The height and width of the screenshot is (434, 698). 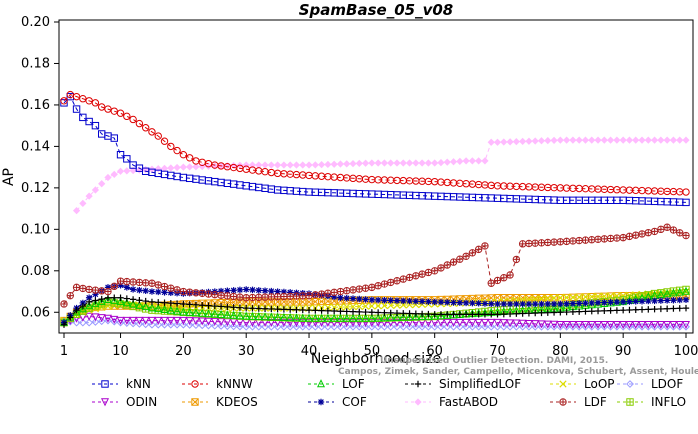 I want to click on x-tick-label: 10, so click(x=120, y=351).